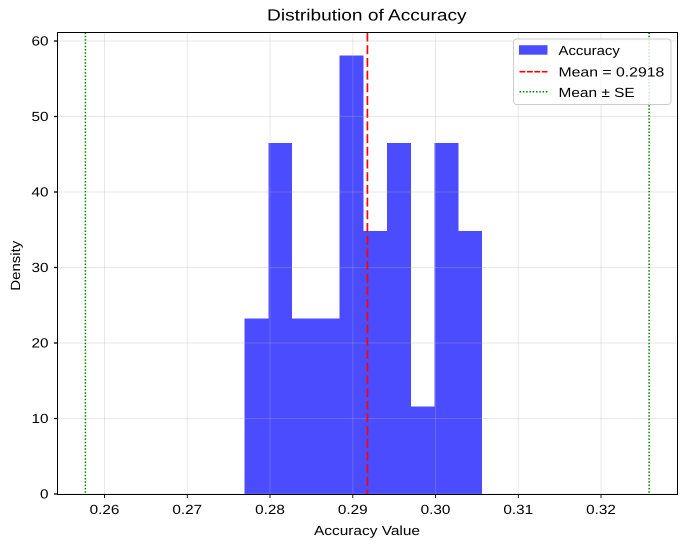 The image size is (686, 547). I want to click on svg-text: 0.29, so click(353, 509).